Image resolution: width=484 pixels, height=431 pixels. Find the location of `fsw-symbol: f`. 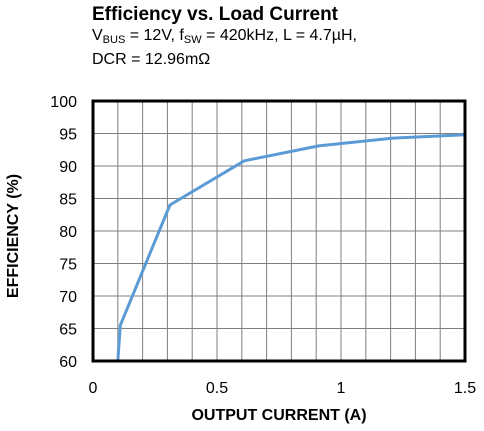

fsw-symbol: f is located at coordinates (181, 35).